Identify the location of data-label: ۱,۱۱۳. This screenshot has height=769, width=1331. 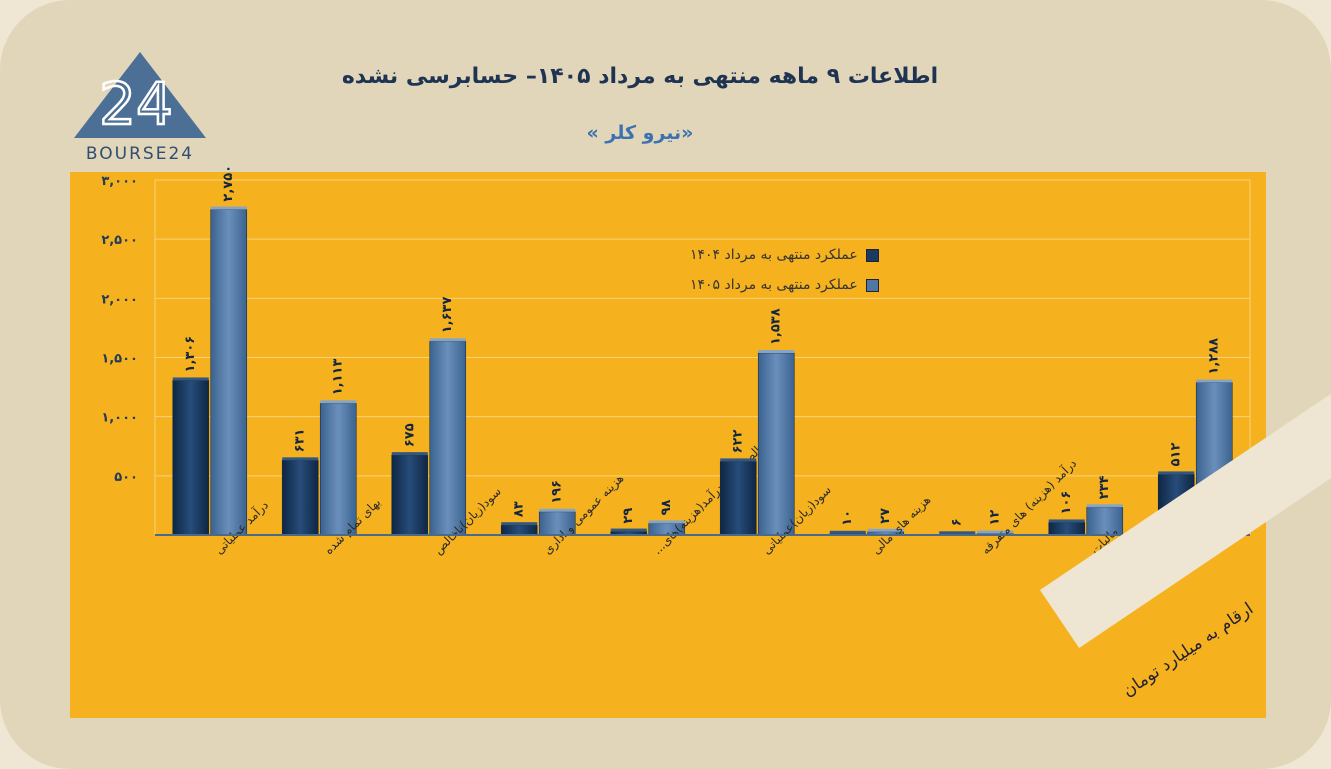
(338, 377).